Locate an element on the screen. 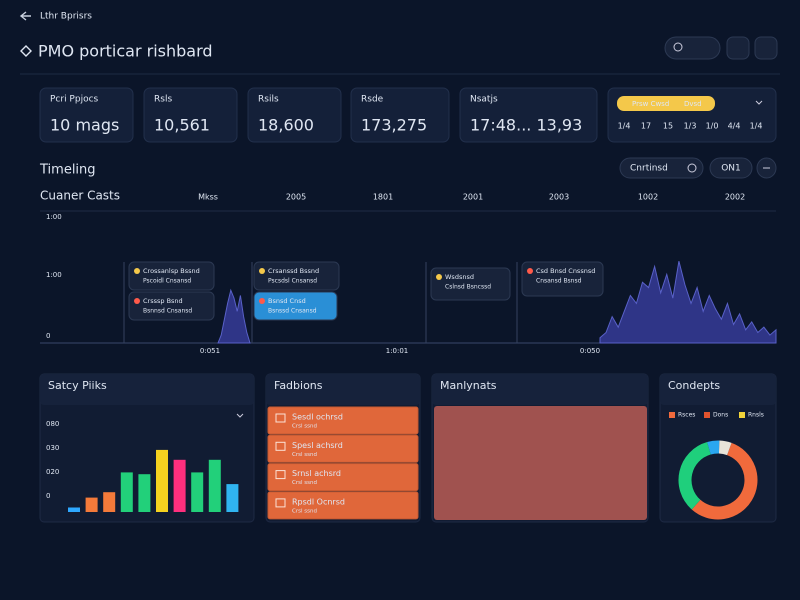 This screenshot has width=800, height=600. column-label: 1002 is located at coordinates (648, 197).